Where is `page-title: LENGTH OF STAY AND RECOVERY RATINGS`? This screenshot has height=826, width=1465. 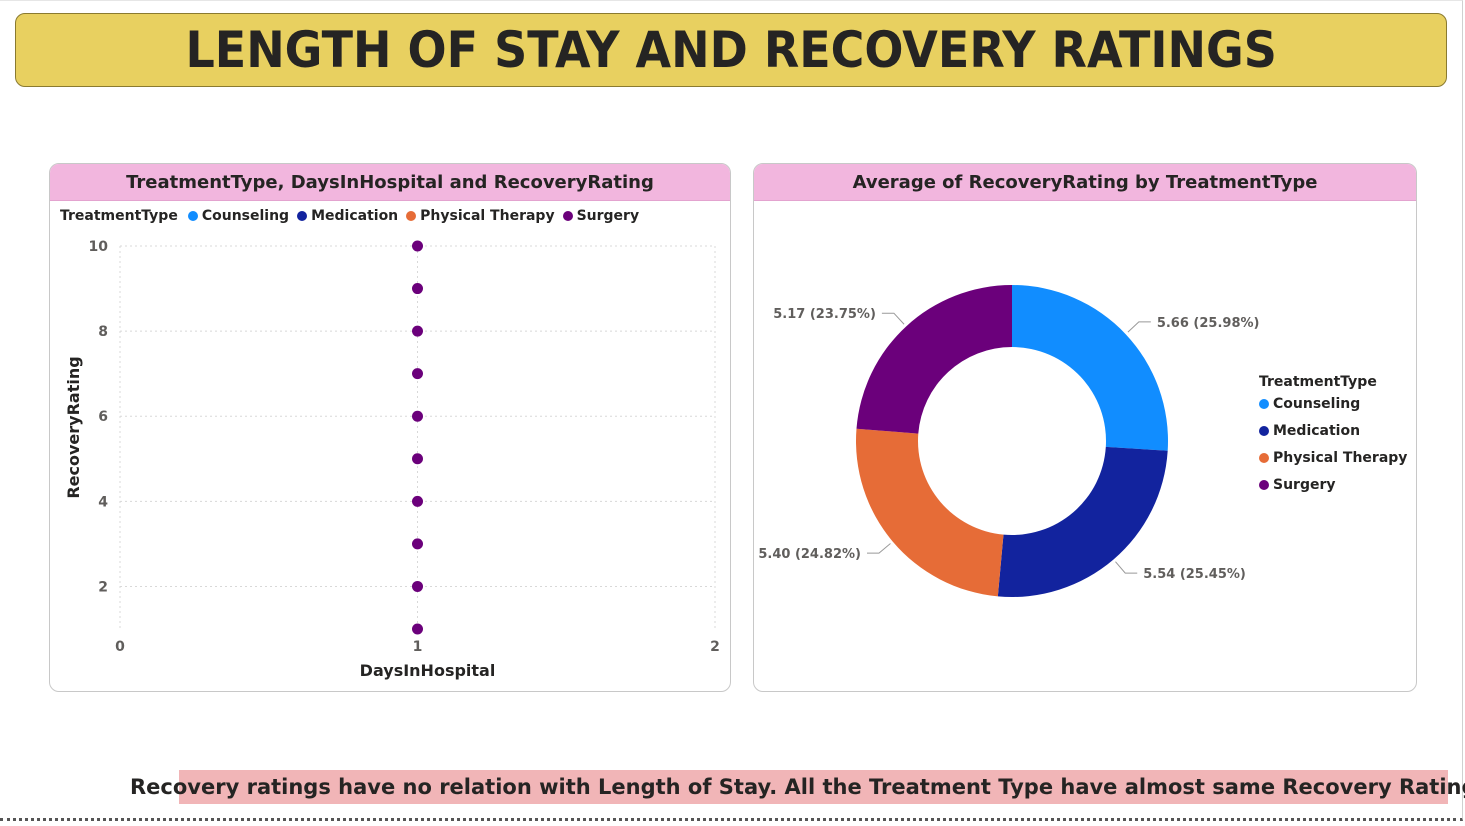
page-title: LENGTH OF STAY AND RECOVERY RATINGS is located at coordinates (731, 50).